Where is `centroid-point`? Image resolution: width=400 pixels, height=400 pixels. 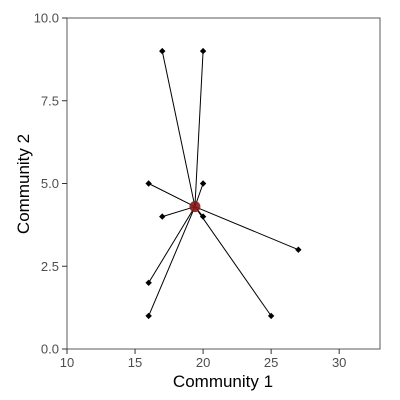 centroid-point is located at coordinates (195, 207).